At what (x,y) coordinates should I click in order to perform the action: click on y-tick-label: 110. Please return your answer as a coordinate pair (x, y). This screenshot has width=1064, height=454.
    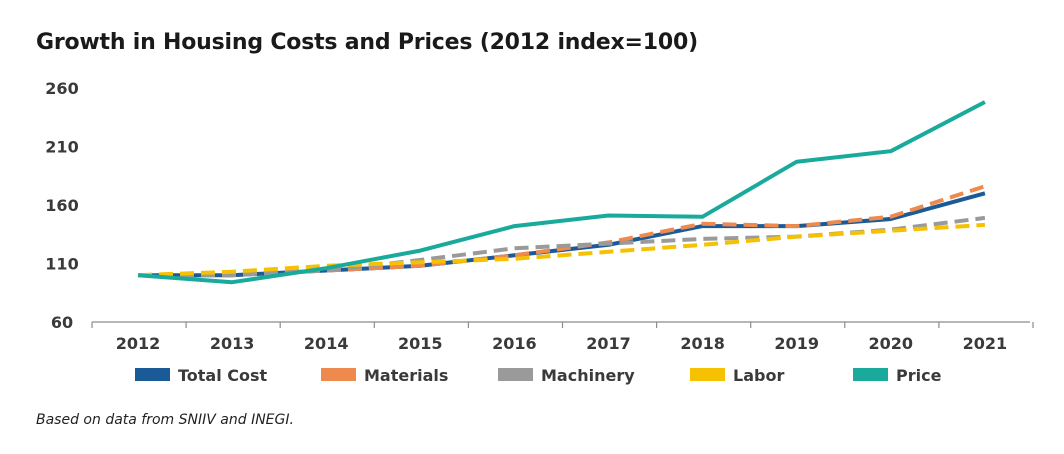
    Looking at the image, I should click on (61, 264).